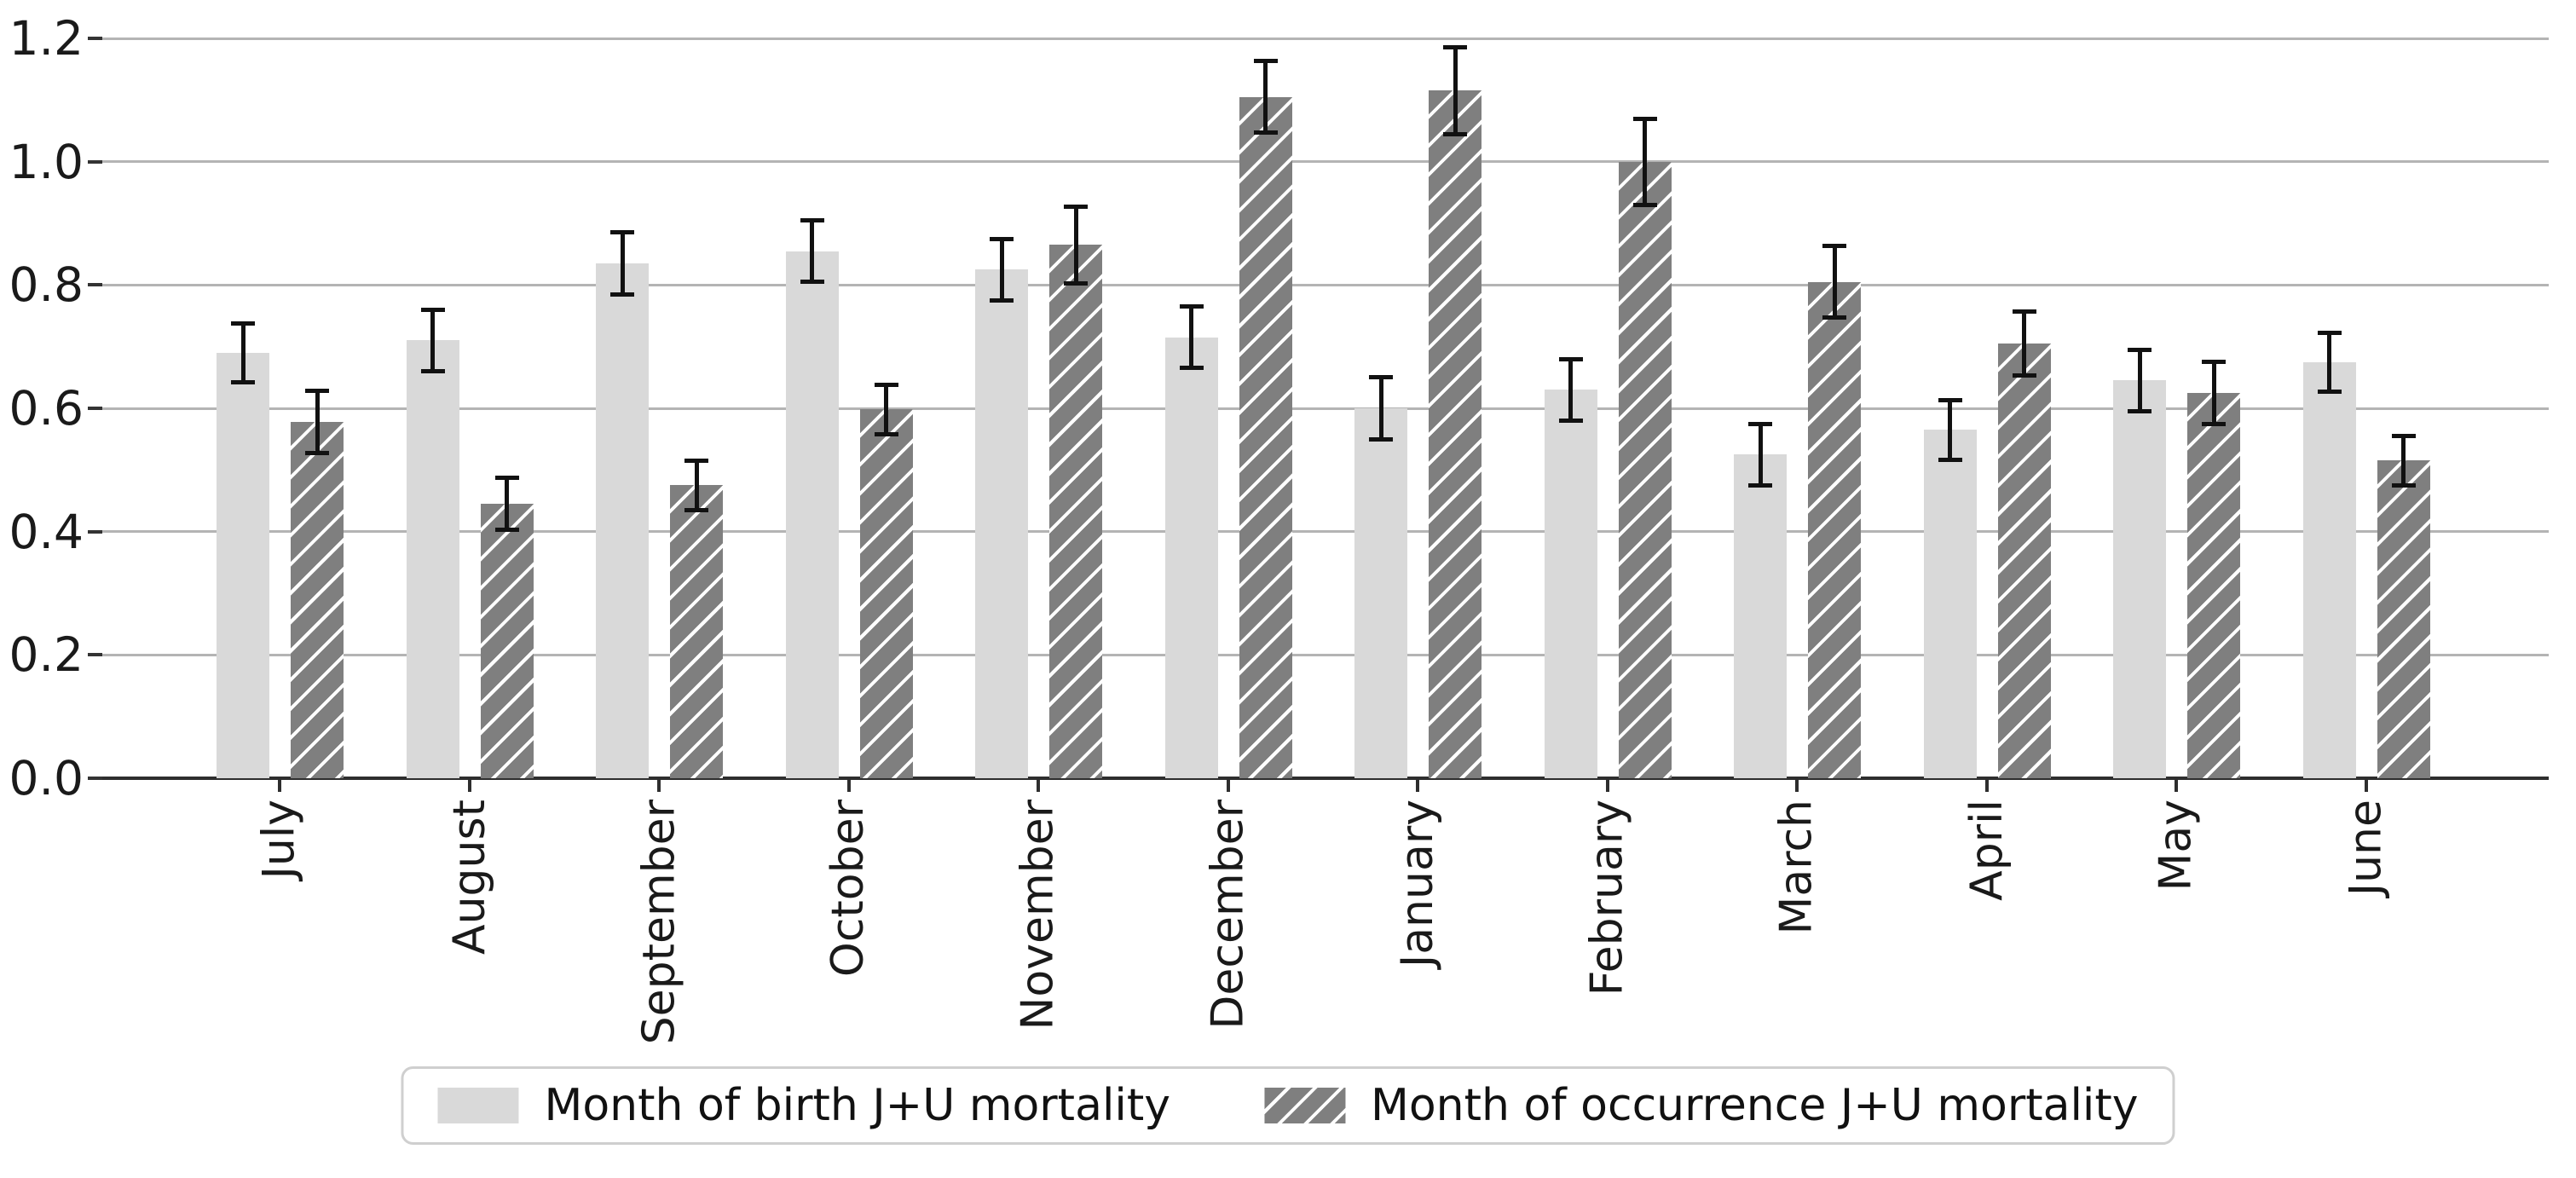 This screenshot has width=2576, height=1178. I want to click on x-tick-mark-may, so click(2176, 785).